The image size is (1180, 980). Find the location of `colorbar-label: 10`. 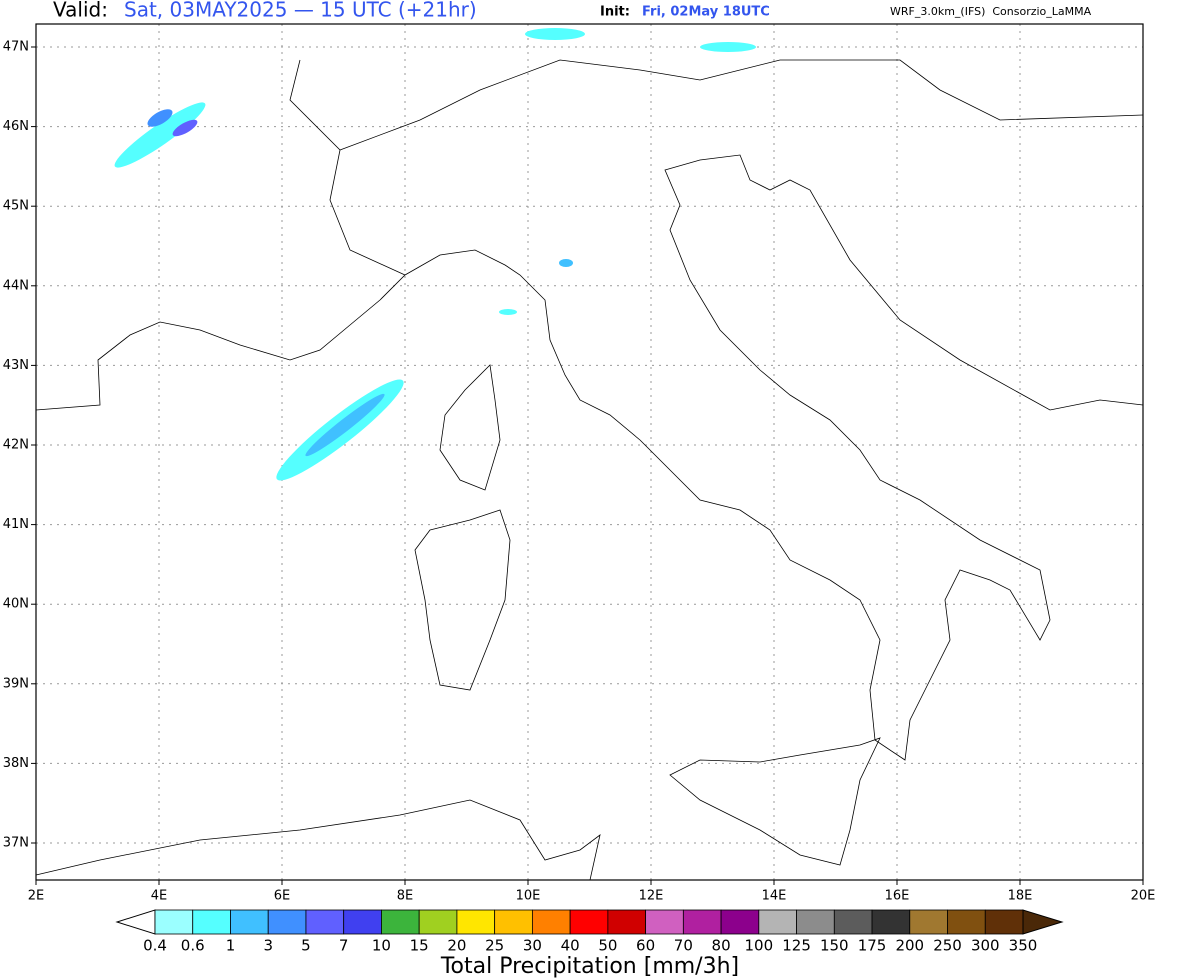

colorbar-label: 10 is located at coordinates (381, 946).